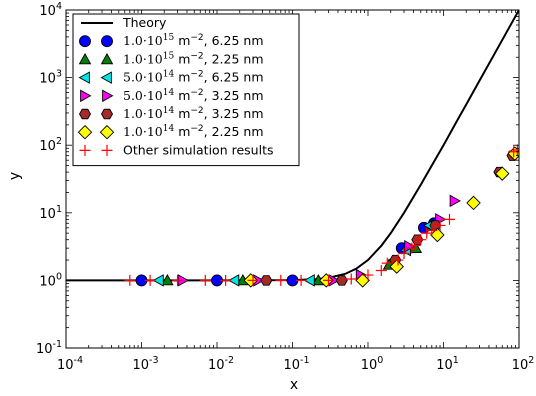 This screenshot has height=396, width=536. What do you see at coordinates (70, 364) in the screenshot?
I see `x-tick-label: 10⁻⁴` at bounding box center [70, 364].